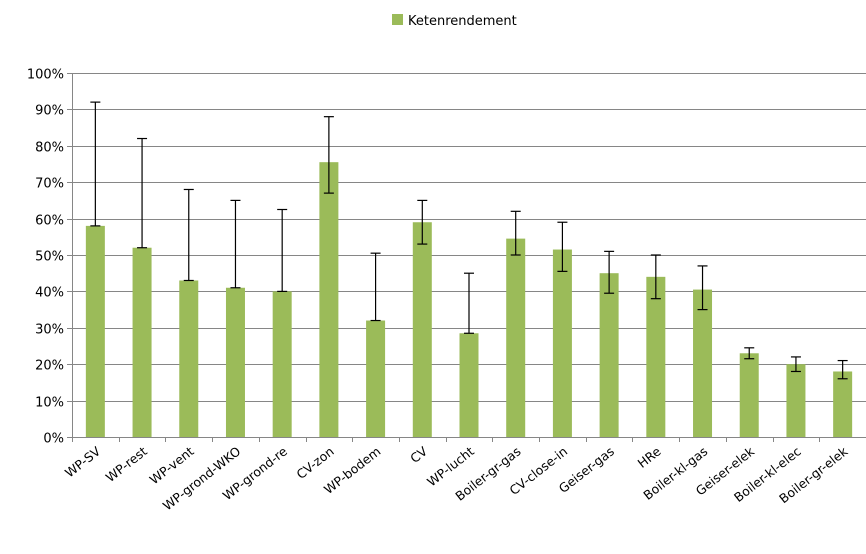 This screenshot has width=866, height=554. I want to click on y-tick-label: 20%, so click(49, 366).